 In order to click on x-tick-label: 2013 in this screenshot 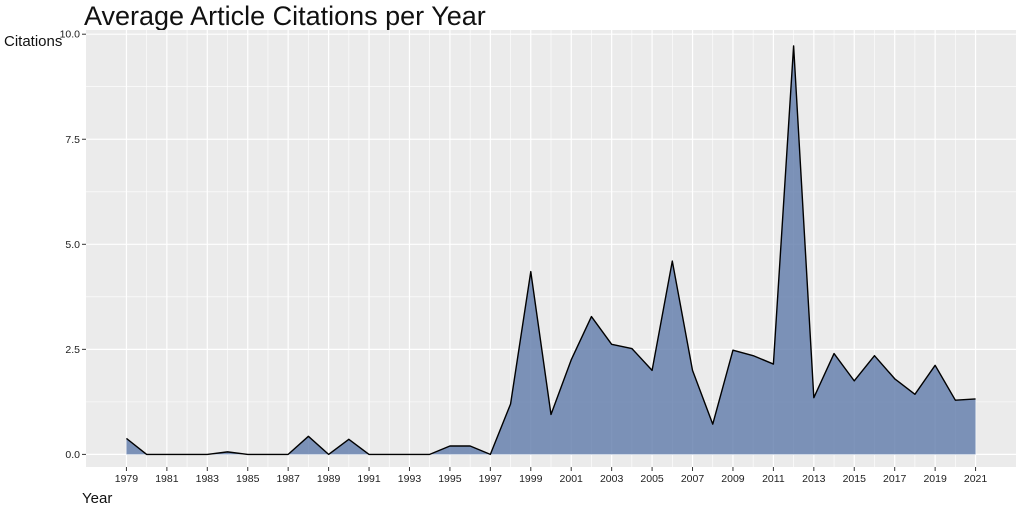, I will do `click(814, 479)`.